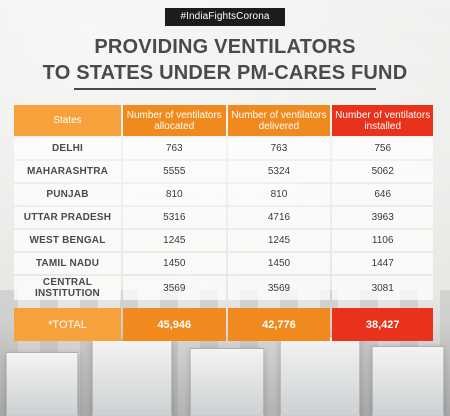  Describe the element at coordinates (174, 171) in the screenshot. I see `allocated-cell: 5555` at that location.